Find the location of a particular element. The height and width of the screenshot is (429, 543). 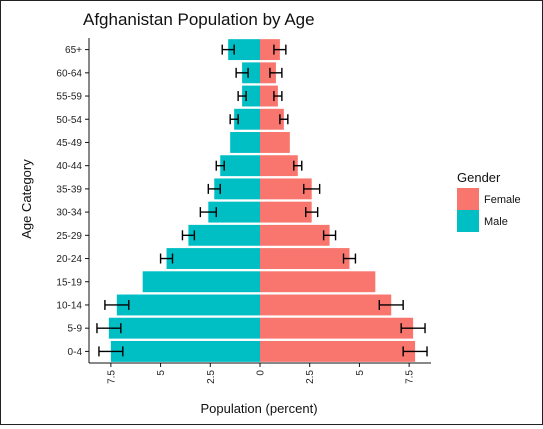

y-tick-label-5-9: 5-9 is located at coordinates (75, 329).